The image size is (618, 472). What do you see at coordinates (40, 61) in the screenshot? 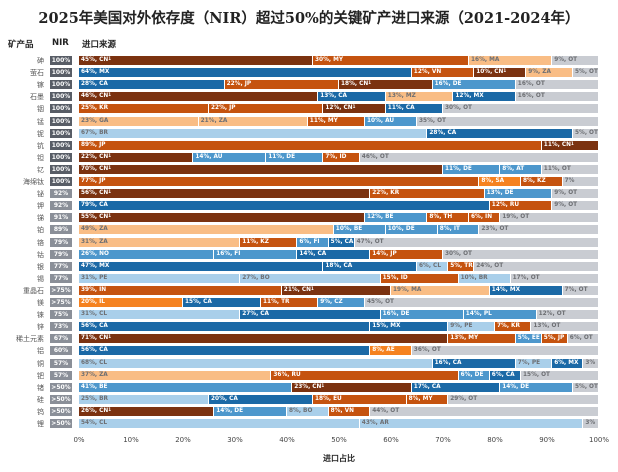
I see `mineral-label: 砷` at bounding box center [40, 61].